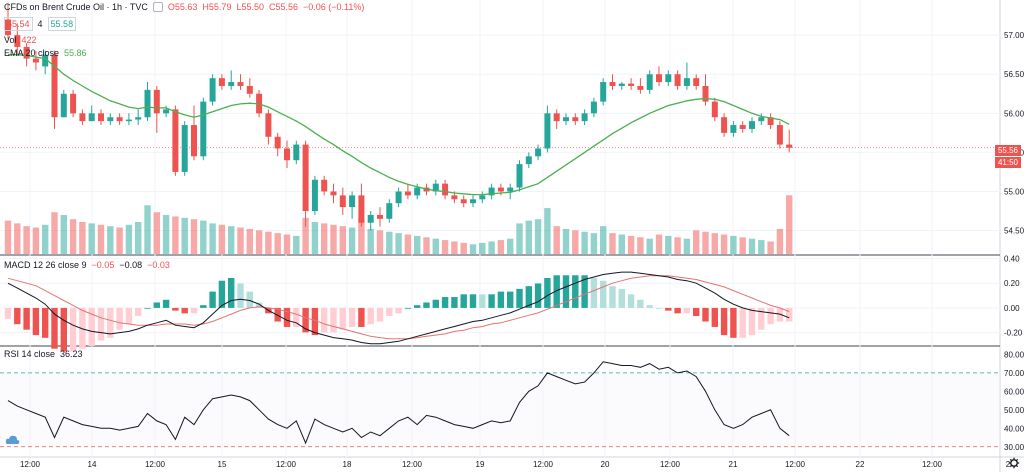 The image size is (1024, 472). What do you see at coordinates (10, 40) in the screenshot?
I see `volume-label: Vol` at bounding box center [10, 40].